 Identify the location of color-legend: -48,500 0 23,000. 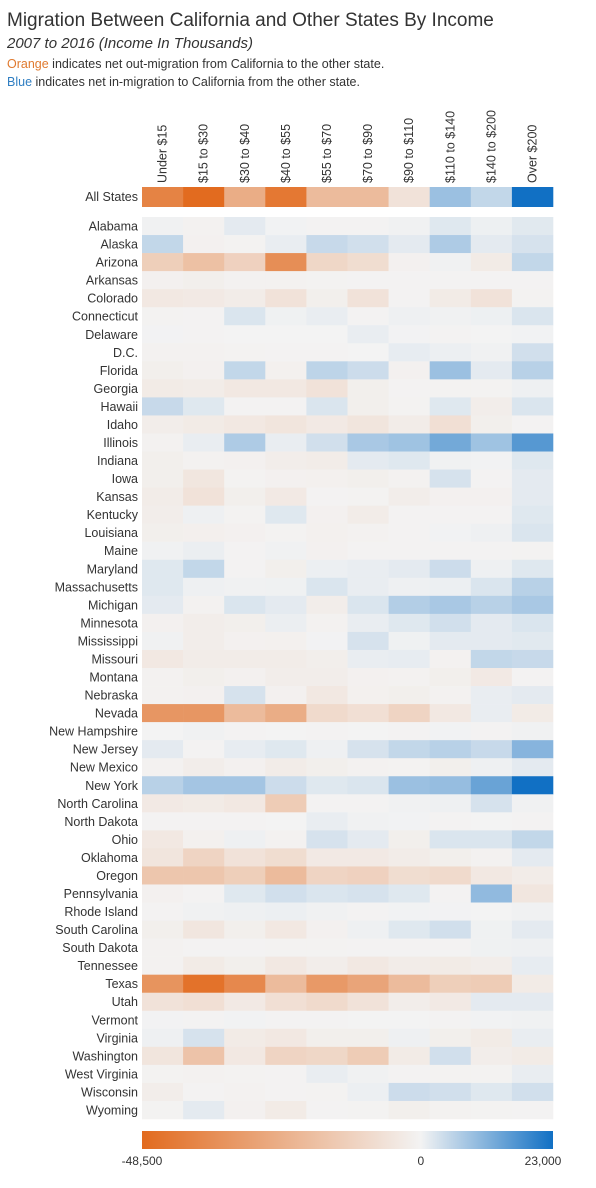
(342, 1149).